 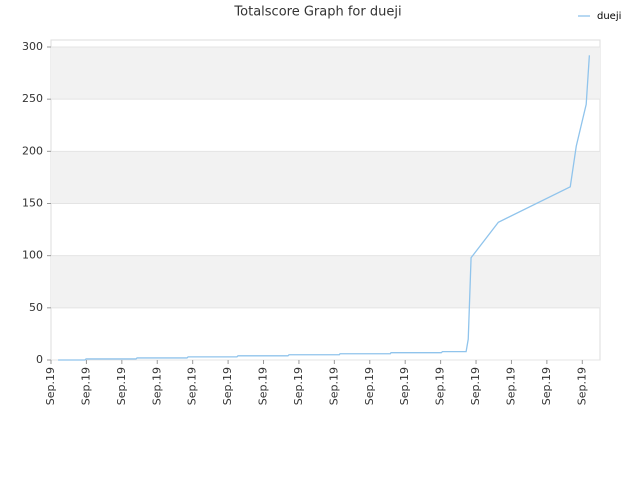 What do you see at coordinates (32, 202) in the screenshot?
I see `y-tick-label: 150` at bounding box center [32, 202].